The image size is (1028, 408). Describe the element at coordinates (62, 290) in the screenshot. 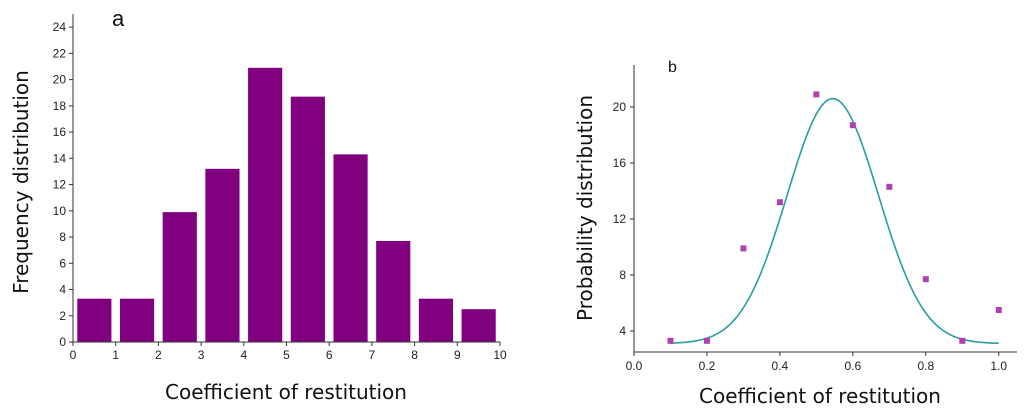

I see `histogram-y-tick-label: 4` at that location.